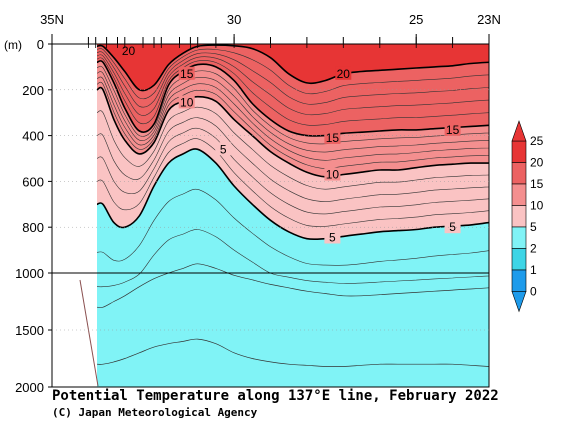 The height and width of the screenshot is (423, 570). I want to click on colorbar-label: 1, so click(533, 270).